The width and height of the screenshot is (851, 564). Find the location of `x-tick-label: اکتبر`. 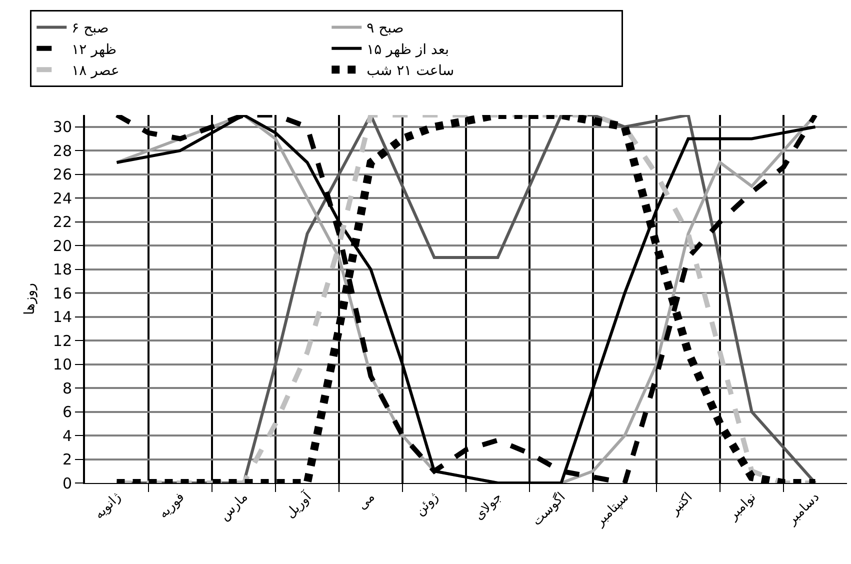

x-tick-label: اکتبر is located at coordinates (681, 504).